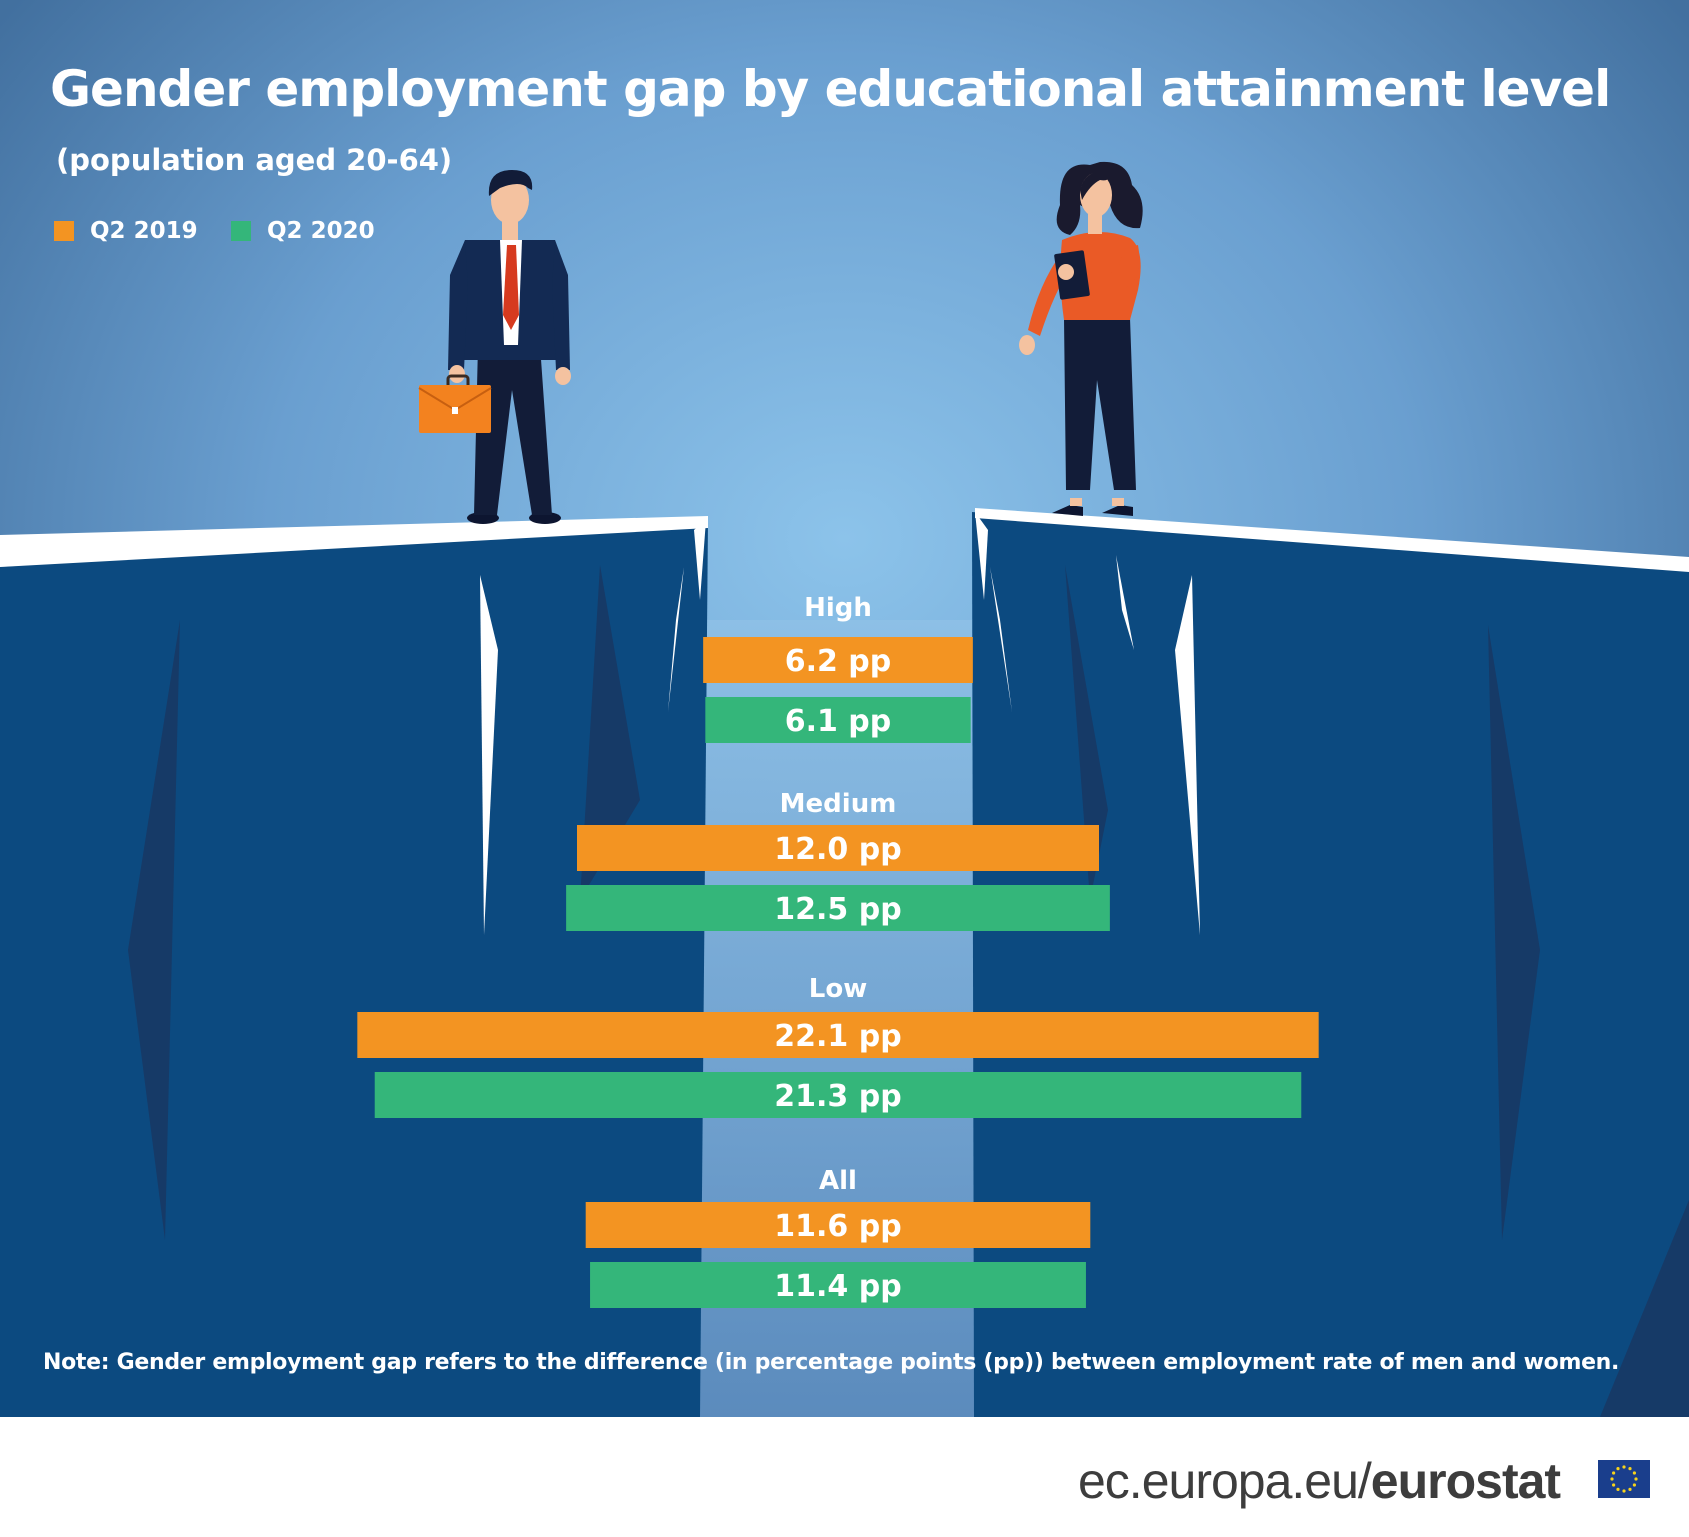  What do you see at coordinates (1624, 1479) in the screenshot?
I see `eu-flag-icon` at bounding box center [1624, 1479].